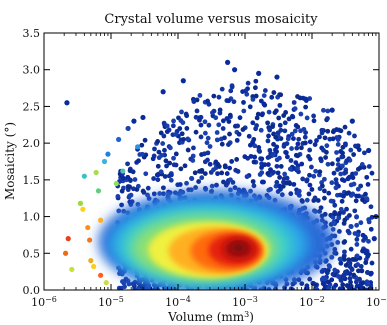  What do you see at coordinates (178, 302) in the screenshot?
I see `x-tick-label: 10⁻⁴` at bounding box center [178, 302].